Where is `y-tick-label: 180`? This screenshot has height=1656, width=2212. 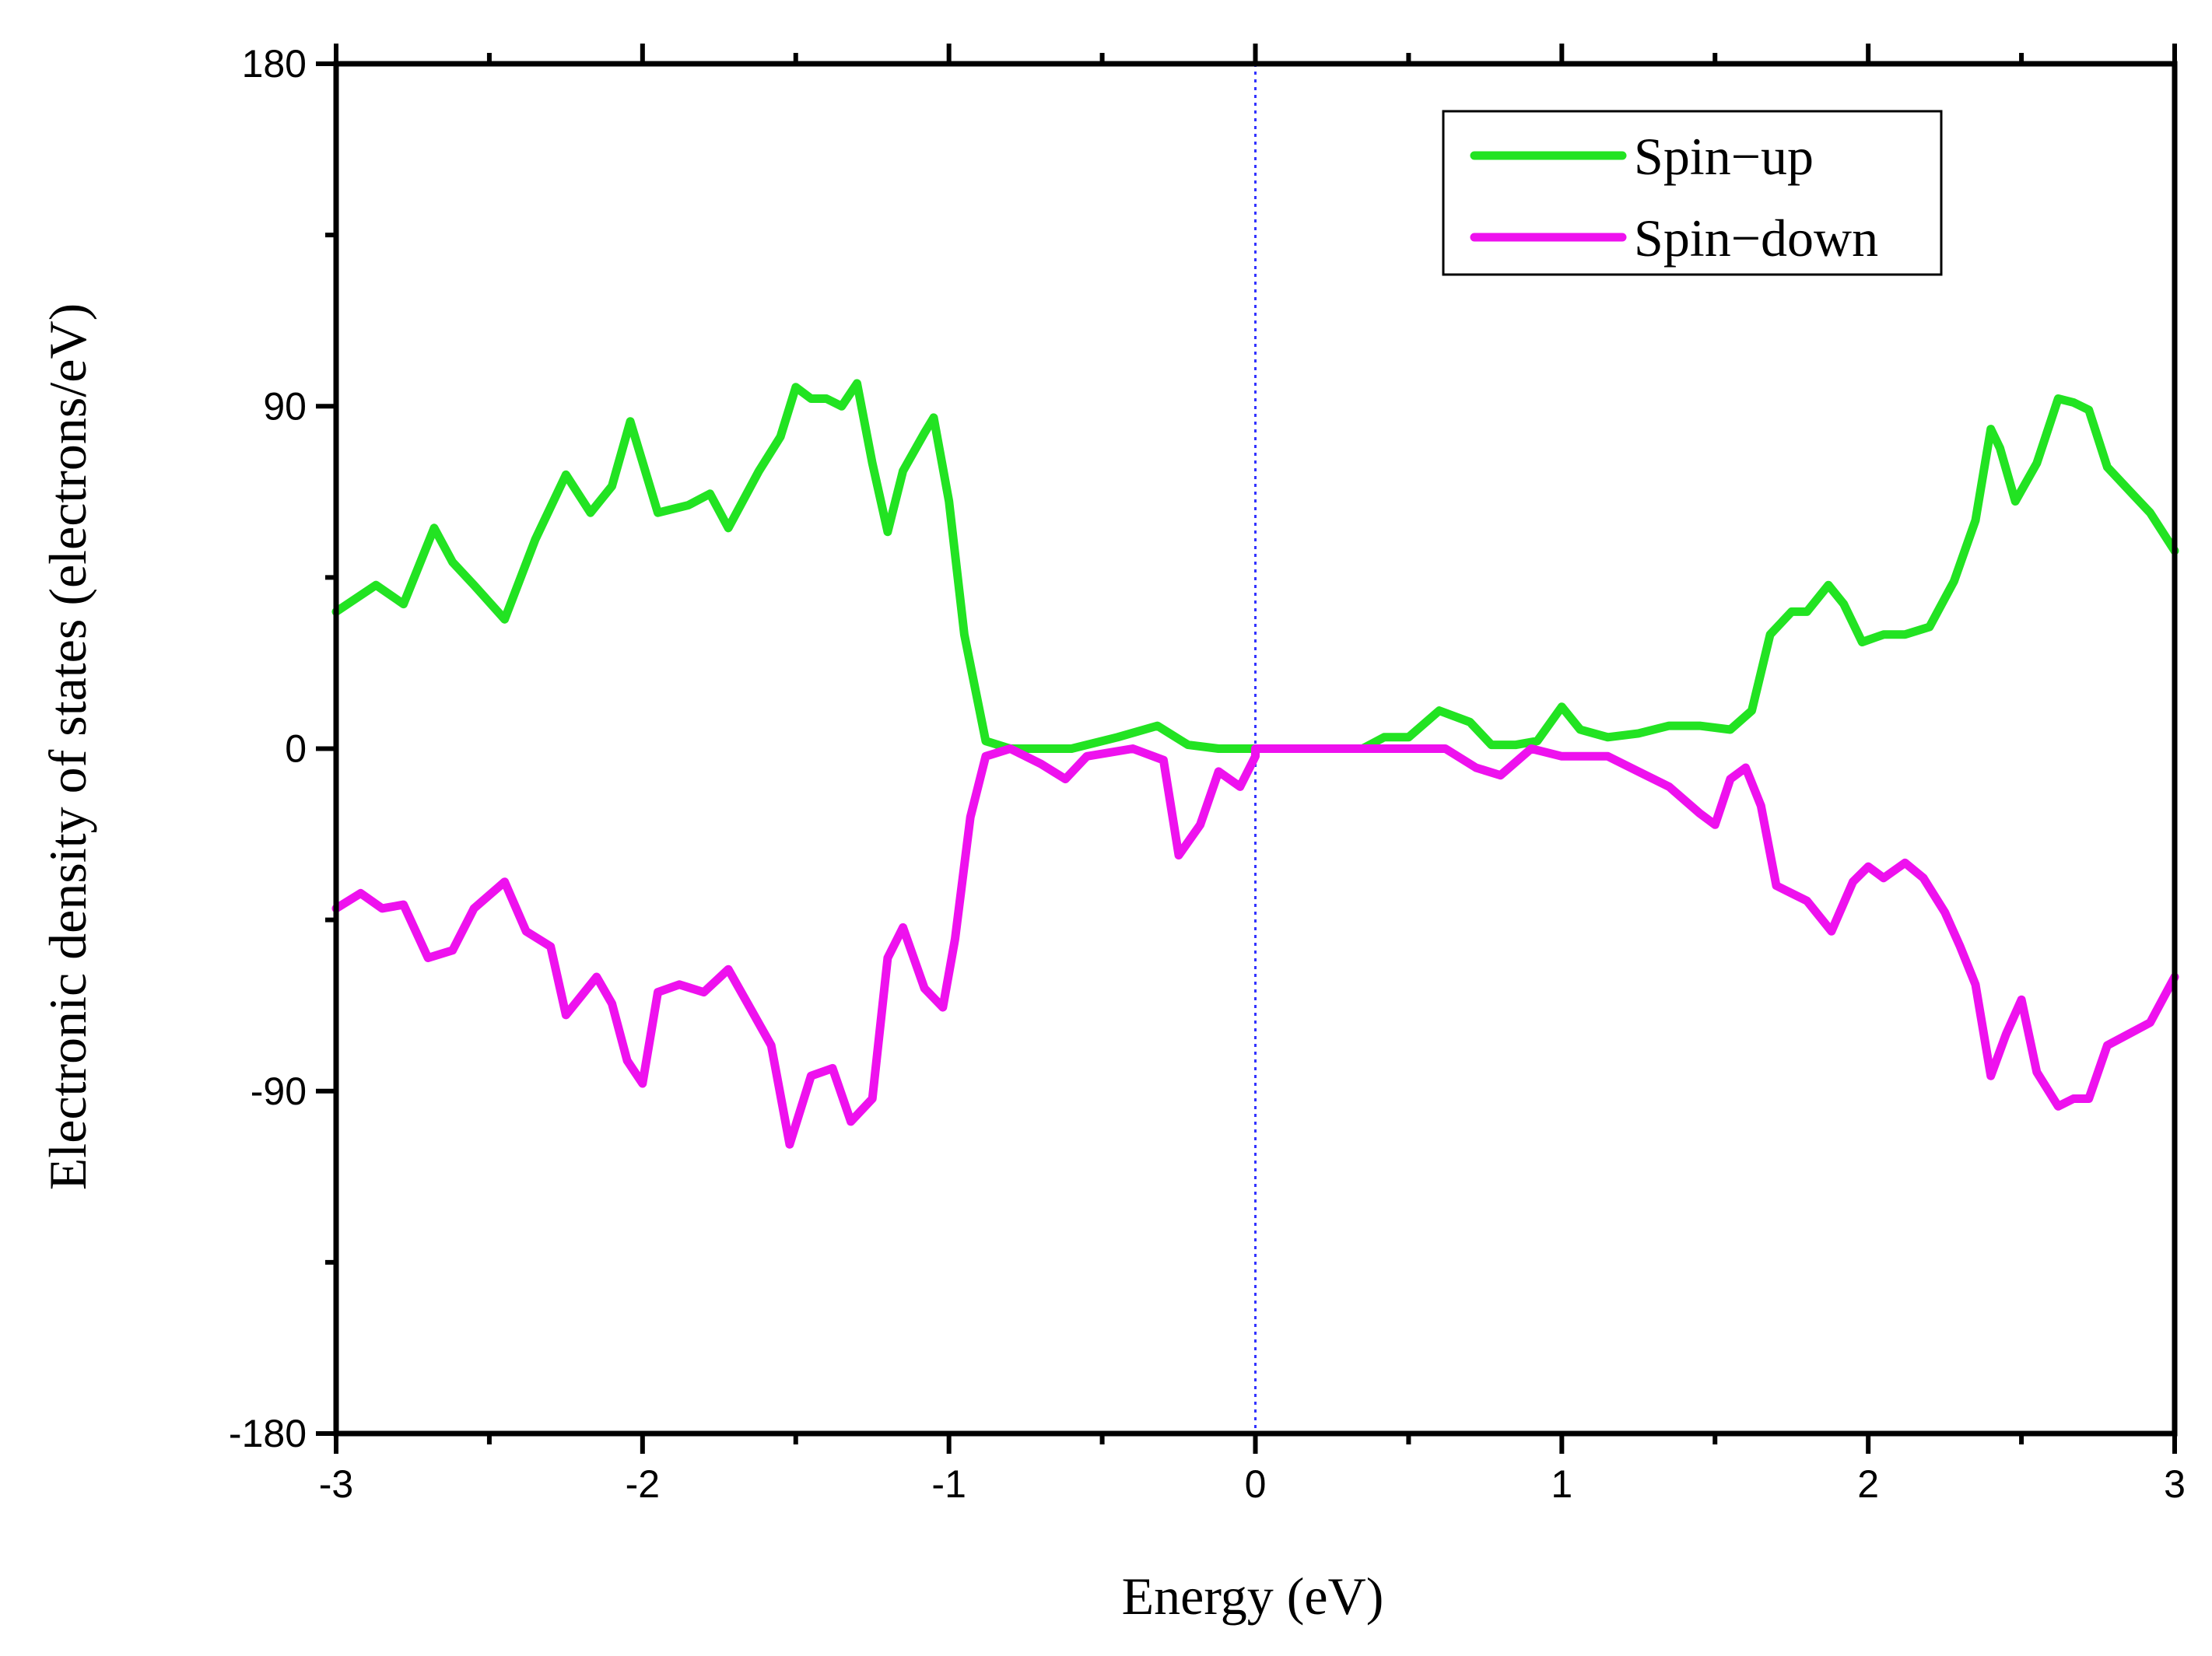
y-tick-label: 180 is located at coordinates (274, 64).